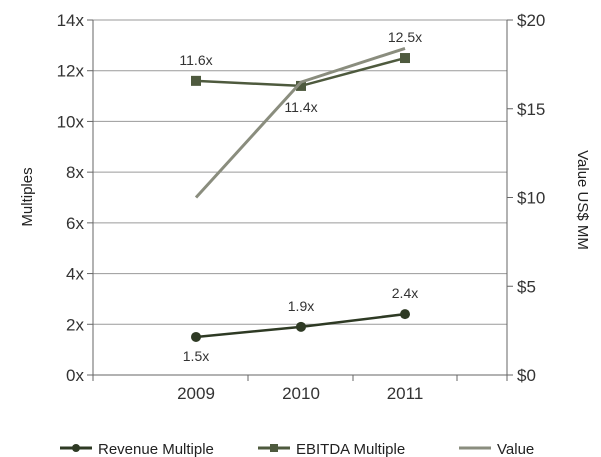 This screenshot has height=457, width=601. Describe the element at coordinates (75, 375) in the screenshot. I see `y-left-tick-label: 0x` at that location.